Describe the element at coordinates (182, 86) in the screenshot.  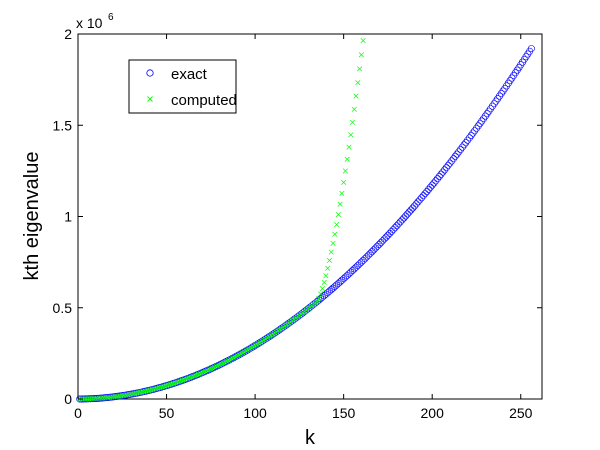
I see `legend-box` at that location.